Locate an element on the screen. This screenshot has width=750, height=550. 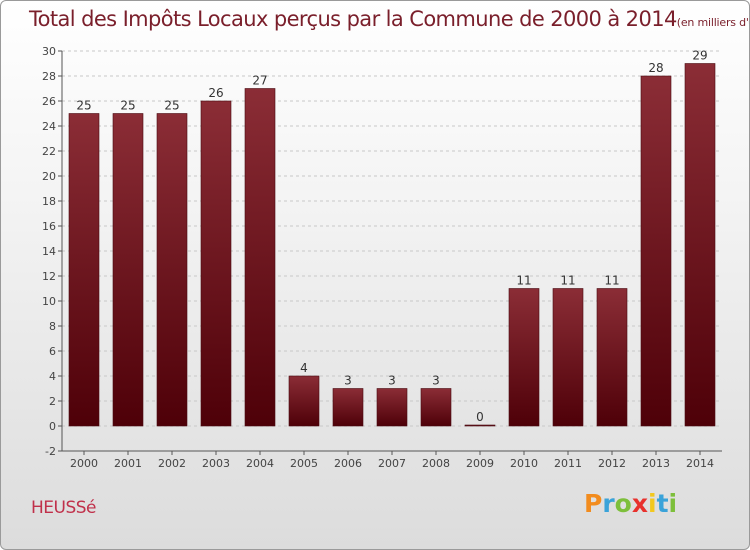
y-tick-label: 14 is located at coordinates (49, 251).